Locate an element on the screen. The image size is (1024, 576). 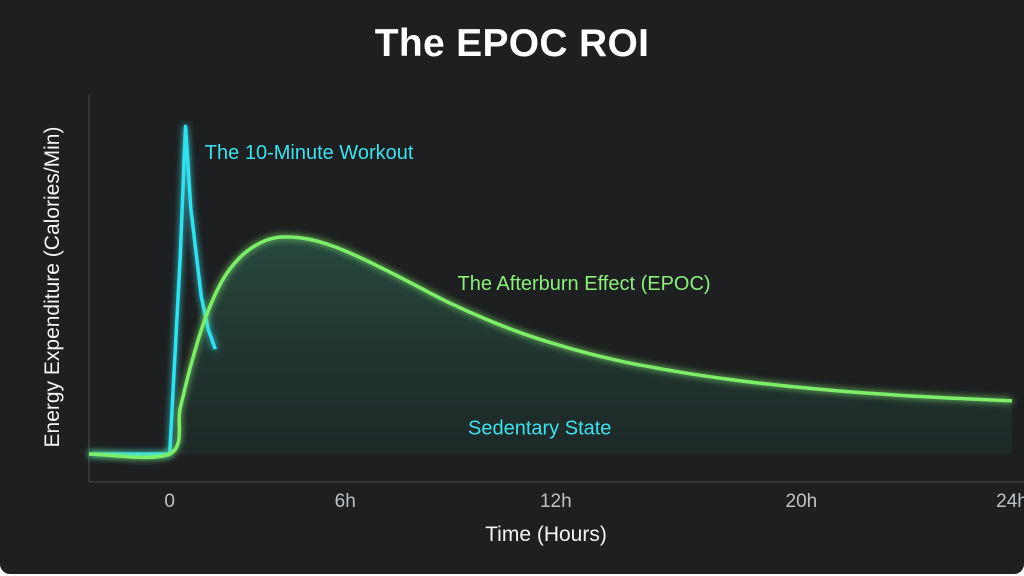
sedentary-series-label: Sedentary State is located at coordinates (539, 428).